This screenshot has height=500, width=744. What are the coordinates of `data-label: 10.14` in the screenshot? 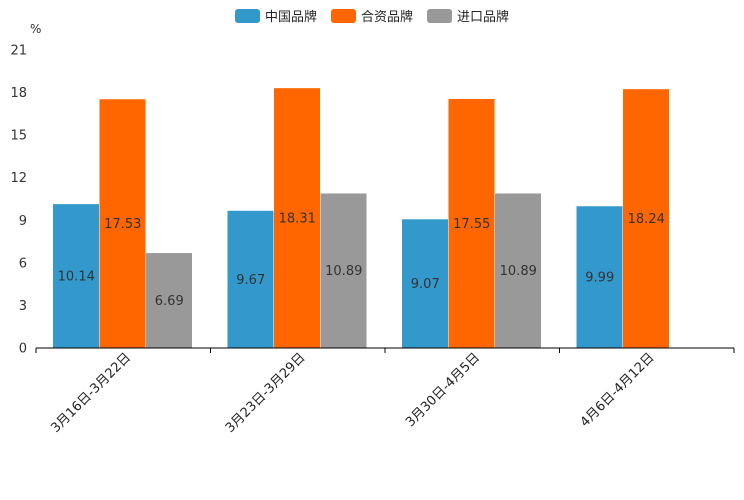 It's located at (76, 277).